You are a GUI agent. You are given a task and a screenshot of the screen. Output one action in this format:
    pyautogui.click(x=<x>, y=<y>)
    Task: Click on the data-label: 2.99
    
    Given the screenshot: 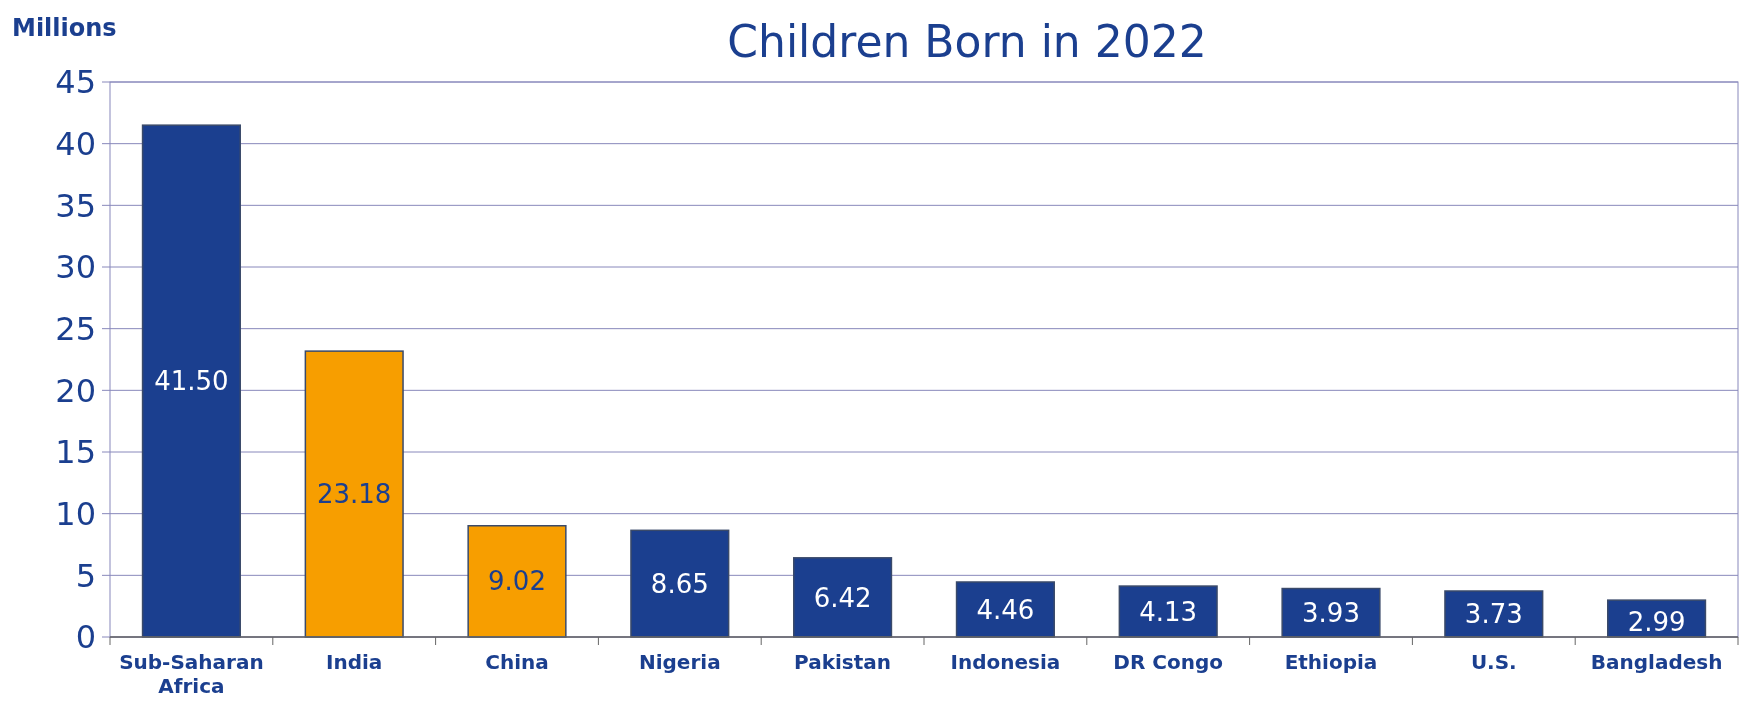 What is the action you would take?
    pyautogui.click(x=1656, y=622)
    